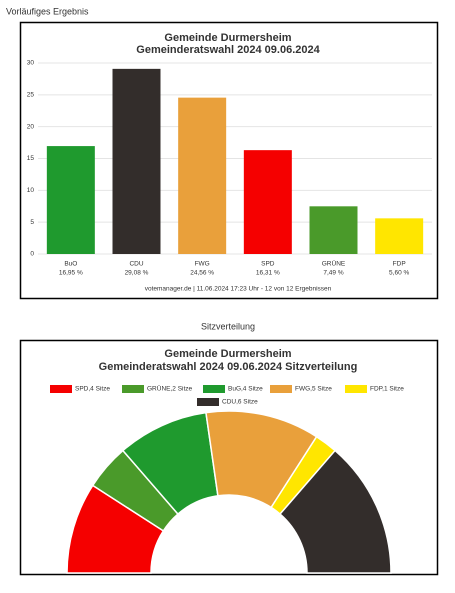 This screenshot has height=593, width=455. I want to click on x-tick-label: GRÜNE, so click(334, 264).